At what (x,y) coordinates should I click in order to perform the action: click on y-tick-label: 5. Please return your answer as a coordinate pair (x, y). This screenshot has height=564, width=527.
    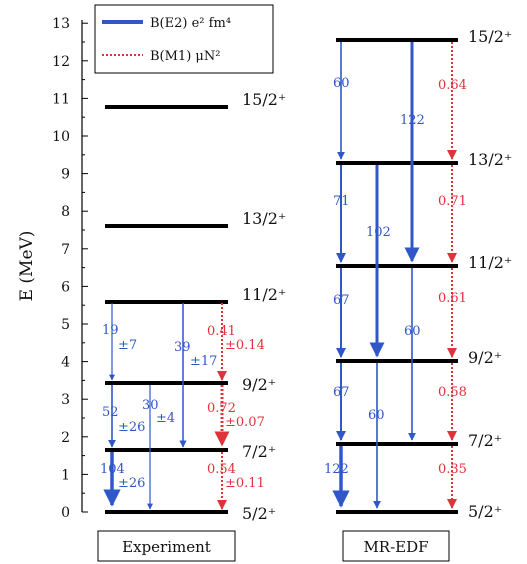
    Looking at the image, I should click on (65, 325).